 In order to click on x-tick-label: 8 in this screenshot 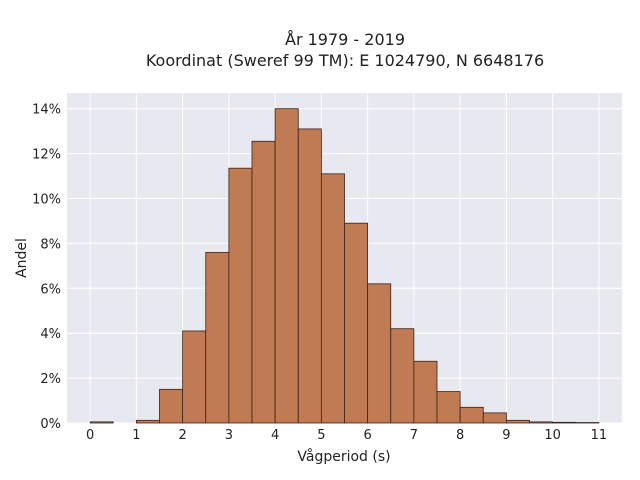, I will do `click(460, 435)`.